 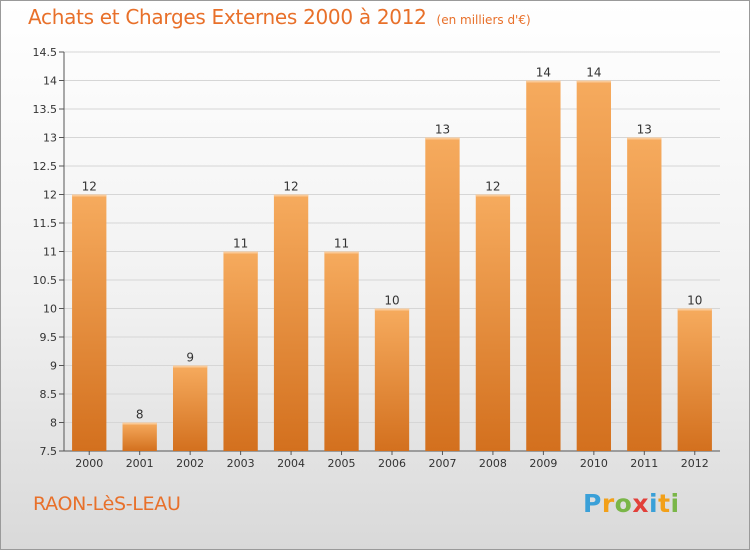 What do you see at coordinates (592, 503) in the screenshot?
I see `logo-letter: P` at bounding box center [592, 503].